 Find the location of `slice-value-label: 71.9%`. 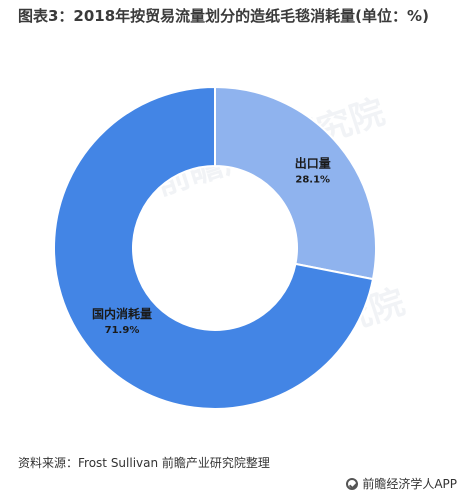

slice-value-label: 71.9% is located at coordinates (122, 330).